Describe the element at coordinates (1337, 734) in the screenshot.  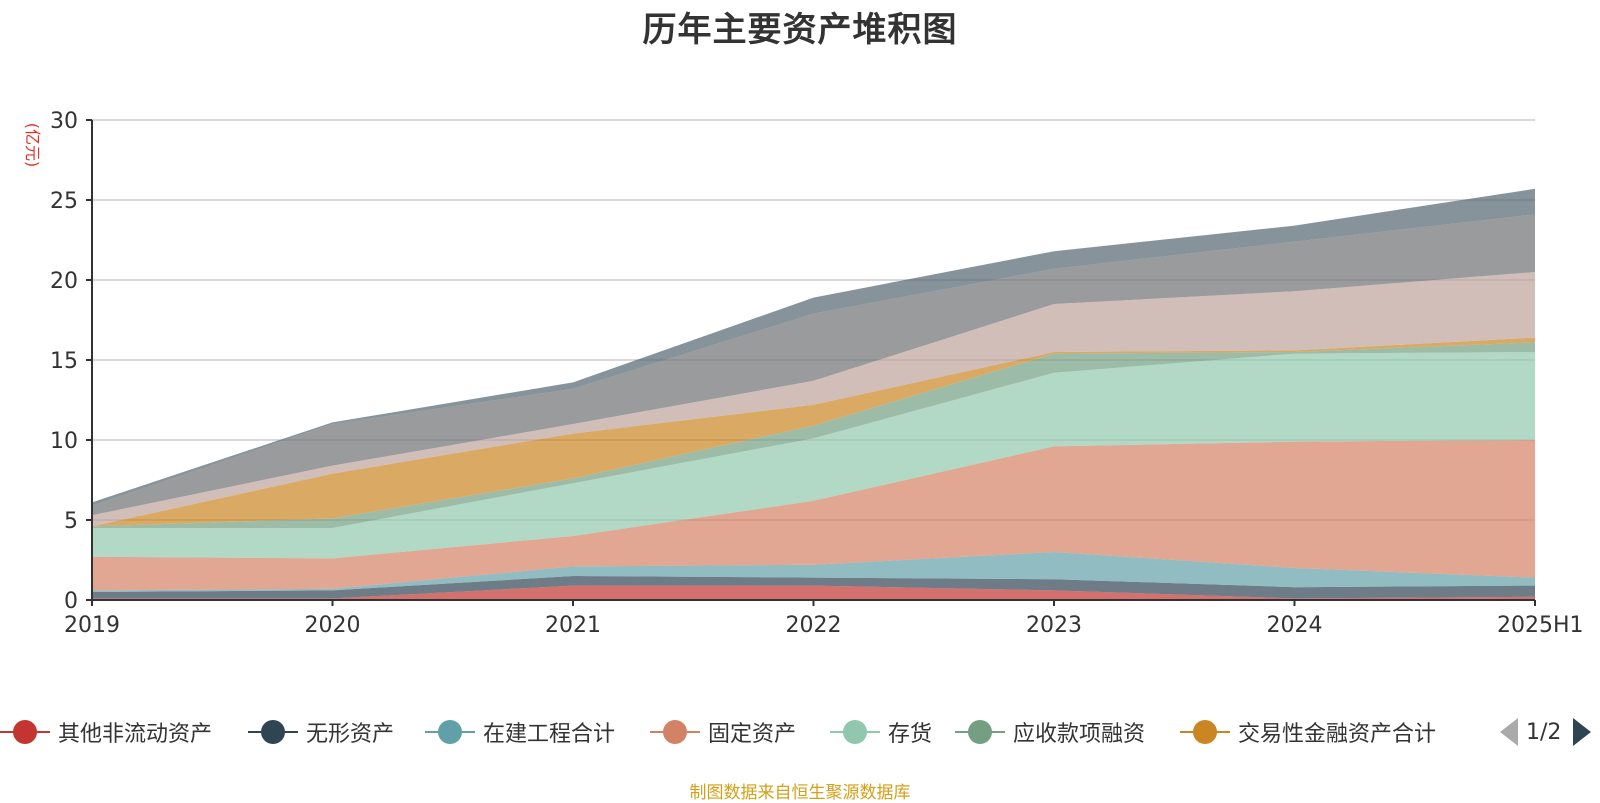
I see `legend-label: 交易性金融资产合计` at that location.